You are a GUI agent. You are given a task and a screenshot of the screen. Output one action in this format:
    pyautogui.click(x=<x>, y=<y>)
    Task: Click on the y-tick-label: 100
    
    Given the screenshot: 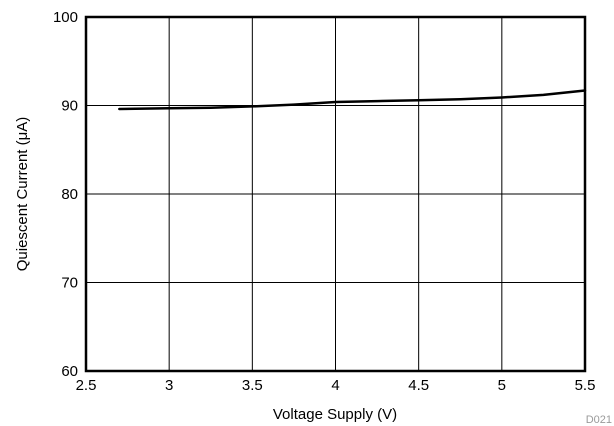 What is the action you would take?
    pyautogui.click(x=65, y=17)
    